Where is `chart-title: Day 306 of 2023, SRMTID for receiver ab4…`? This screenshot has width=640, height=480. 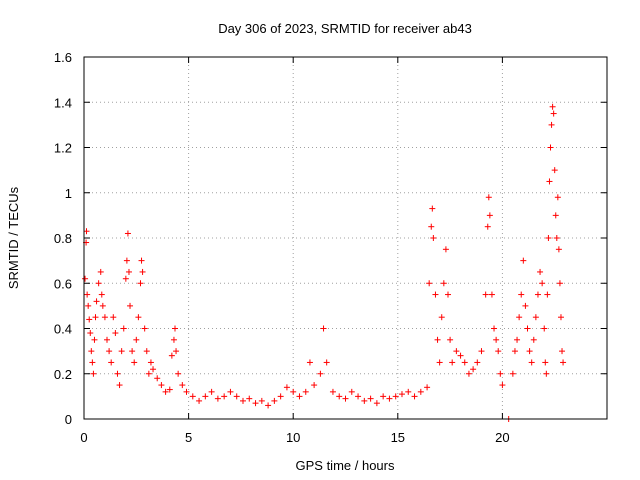 chart-title: Day 306 of 2023, SRMTID for receiver ab4… is located at coordinates (345, 28).